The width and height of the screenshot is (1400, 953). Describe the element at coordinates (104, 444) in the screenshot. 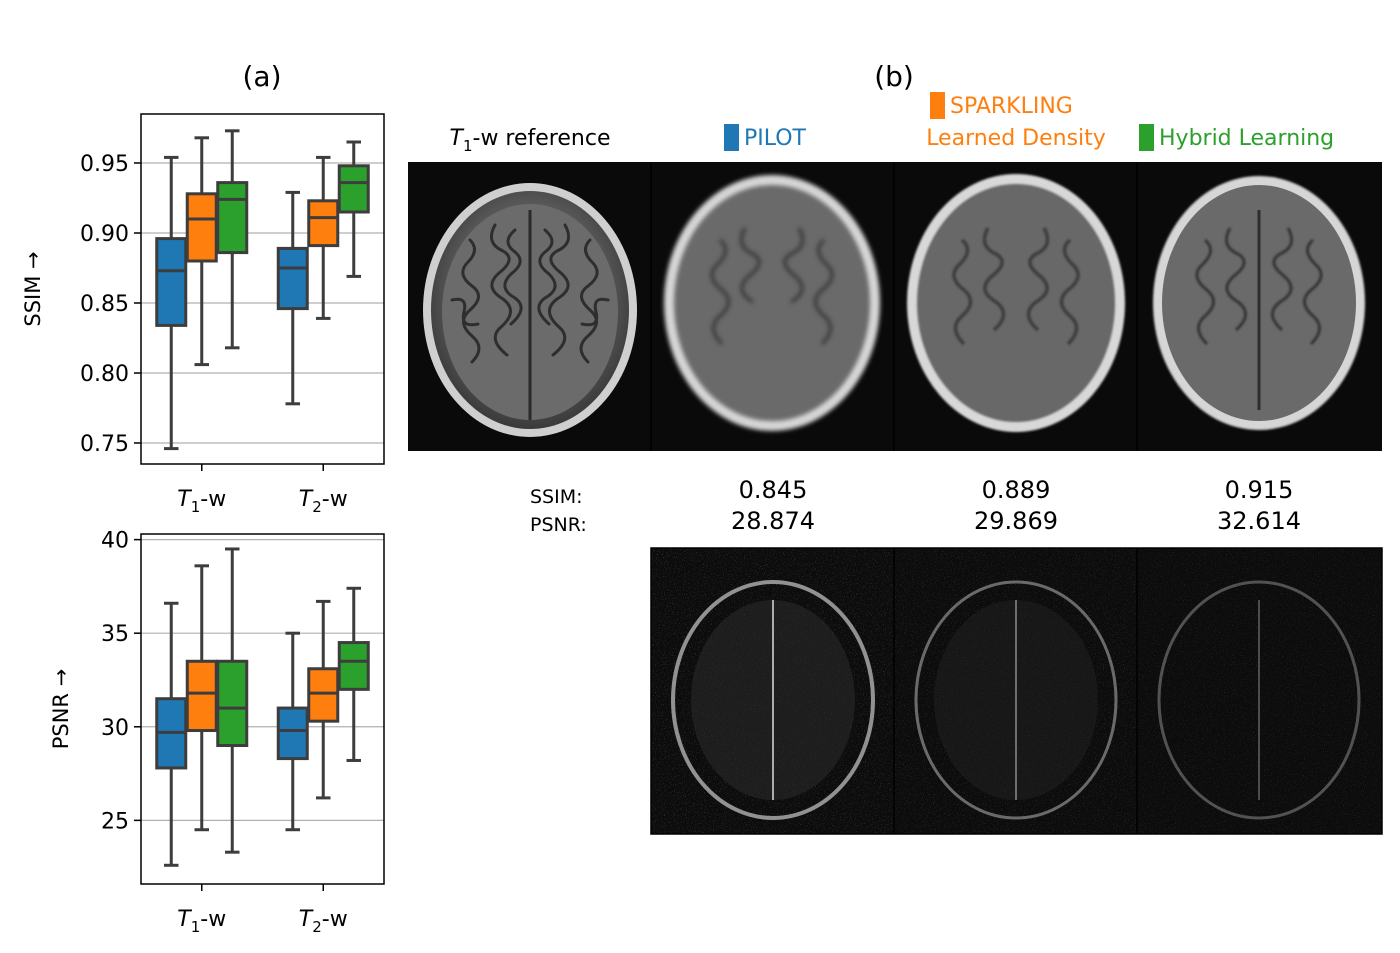

I see `ssim-ytick-label: 0.75` at that location.